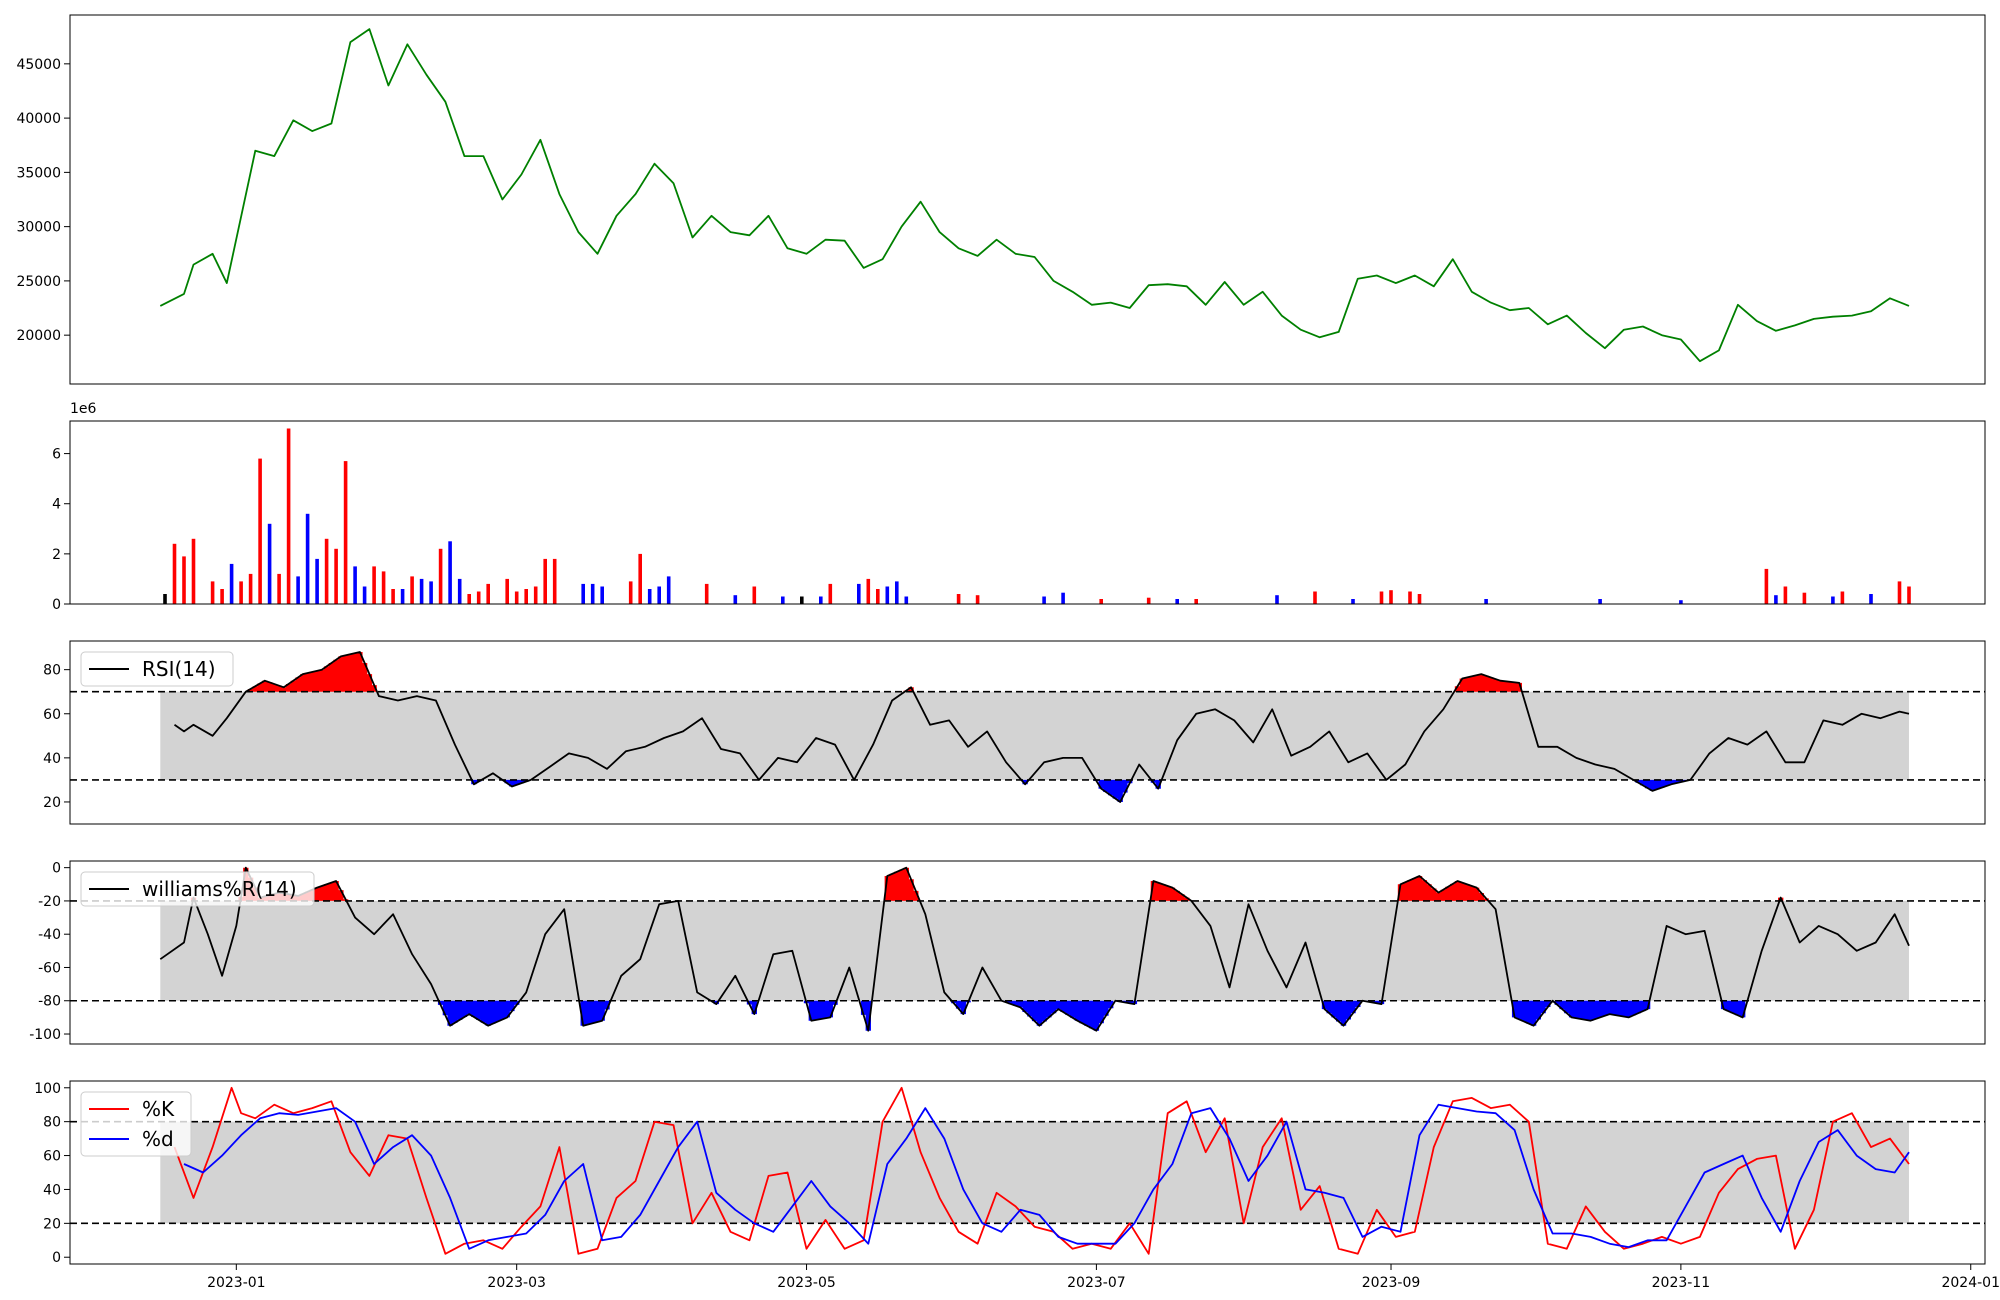  Describe the element at coordinates (52, 715) in the screenshot. I see `rsi-ytick-label: 60` at that location.